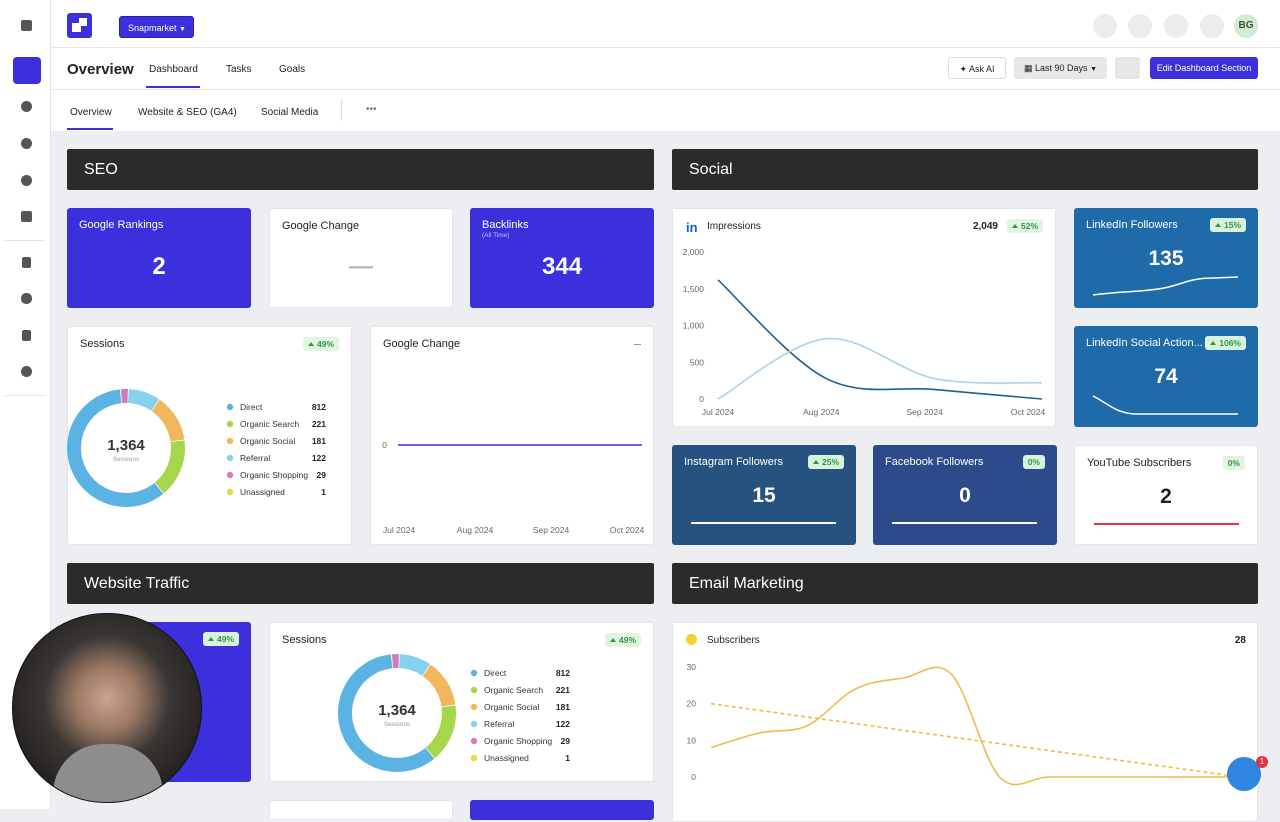  Describe the element at coordinates (694, 252) in the screenshot. I see `y-tick-label: 2,000` at that location.